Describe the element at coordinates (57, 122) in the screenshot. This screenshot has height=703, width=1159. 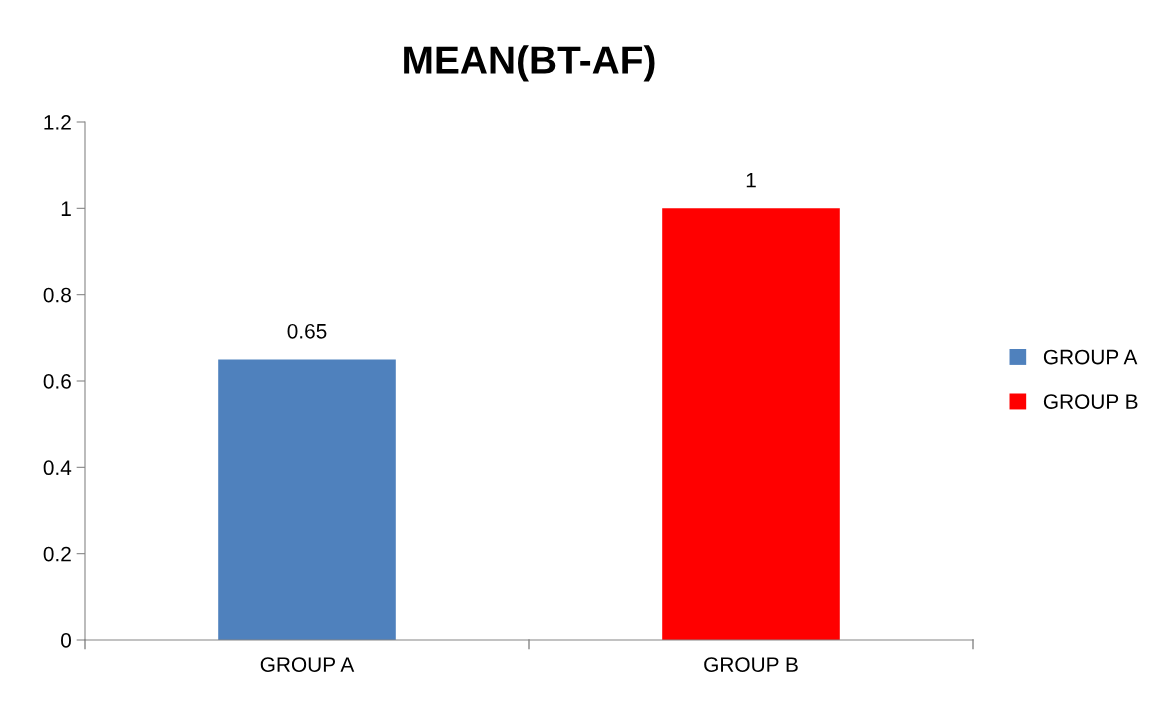
I see `y-tick-label: 1.2` at that location.